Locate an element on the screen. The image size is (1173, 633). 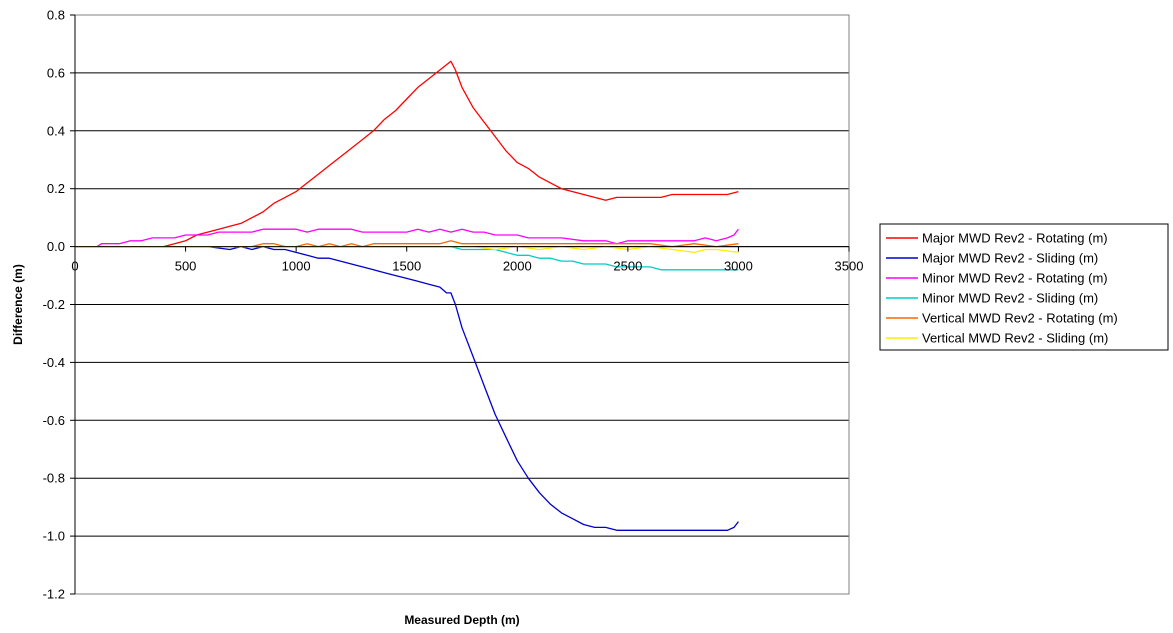
legend-label-5: Vertical MWD Rev2 - Sliding (m) is located at coordinates (1015, 338).